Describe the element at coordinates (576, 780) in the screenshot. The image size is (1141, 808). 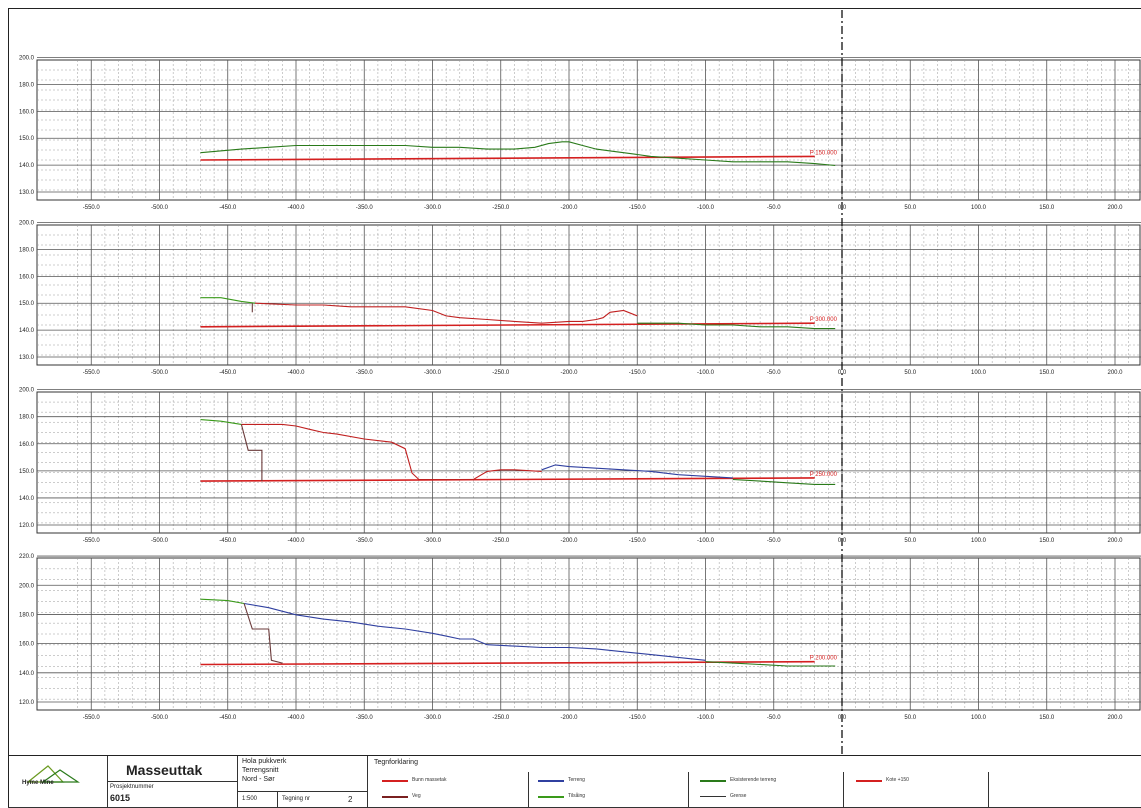
I see `legend-label: Terreng` at that location.